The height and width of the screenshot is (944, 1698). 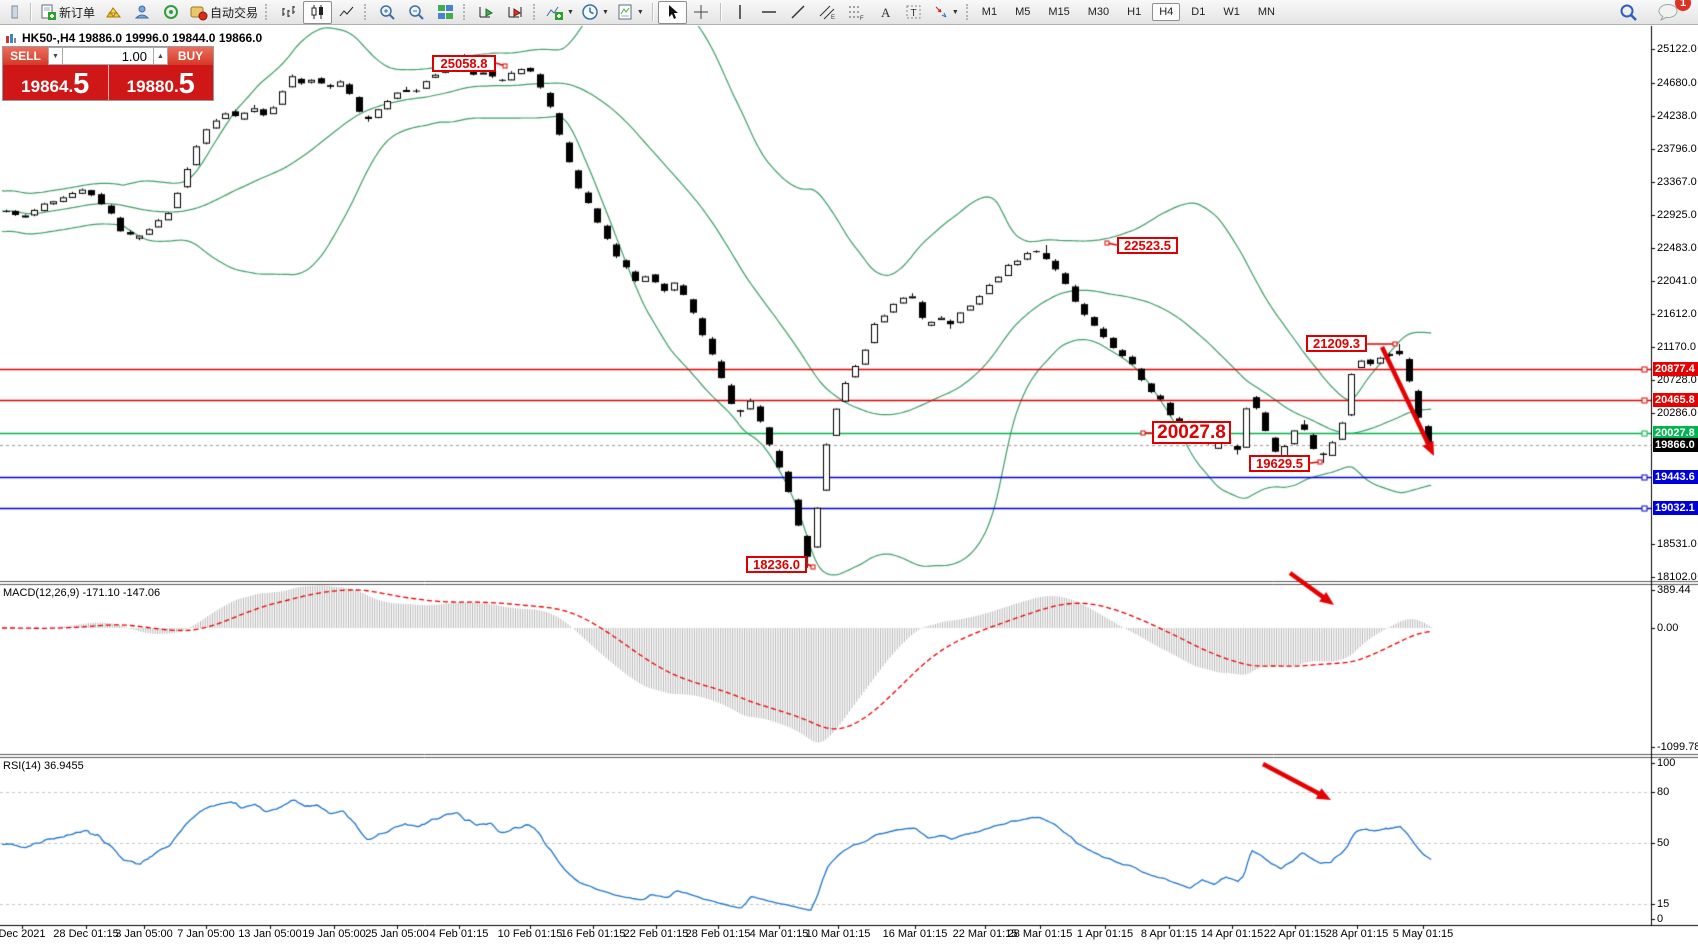 I want to click on text-label-icon: T, so click(x=913, y=12).